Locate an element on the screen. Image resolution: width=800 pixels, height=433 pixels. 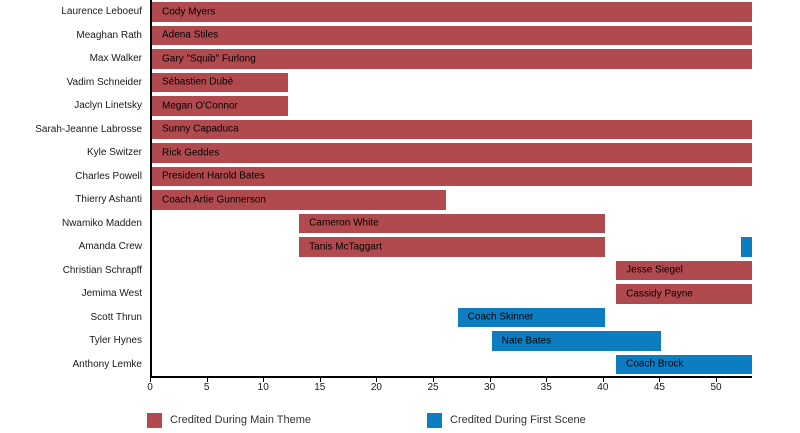
y-axis-label: Amanda Crew is located at coordinates (110, 246).